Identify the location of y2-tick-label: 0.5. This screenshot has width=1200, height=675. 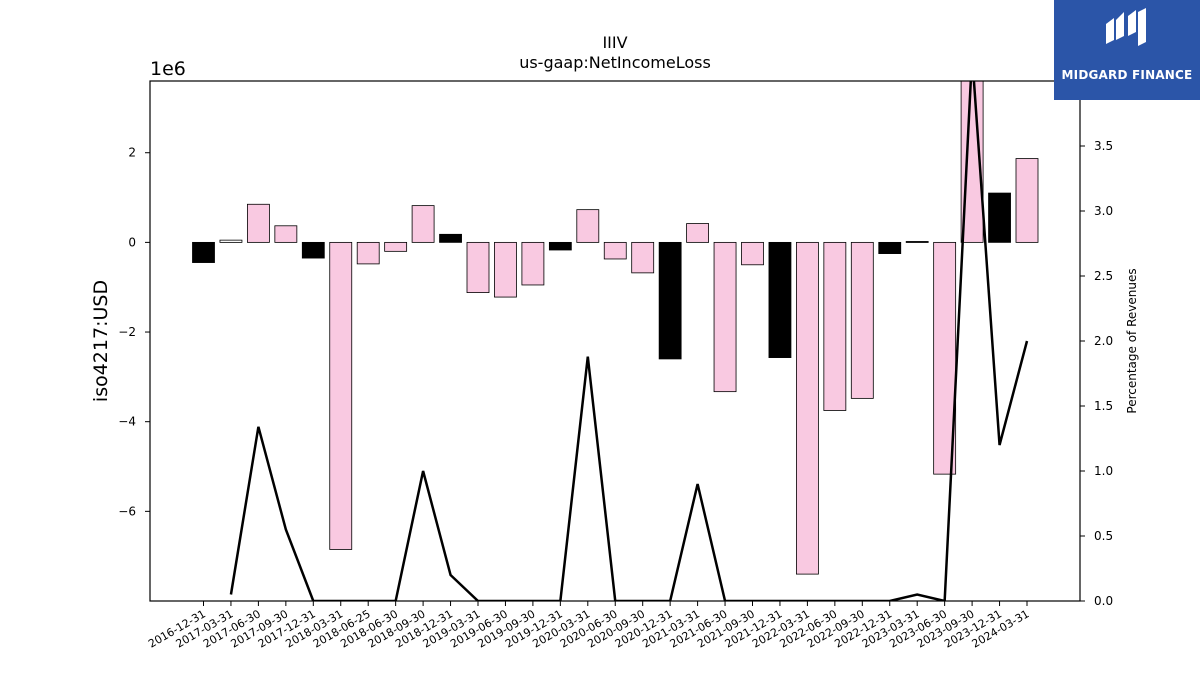
(1103, 536).